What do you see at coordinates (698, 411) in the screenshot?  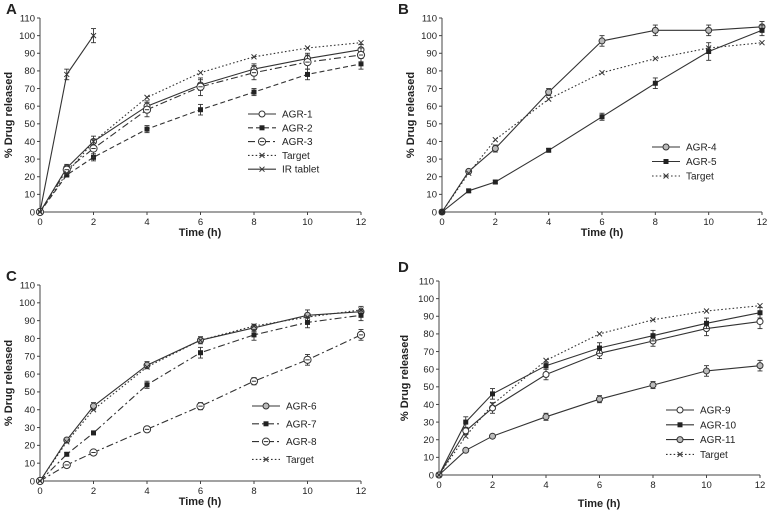 I see `legend-item: AGR-9` at bounding box center [698, 411].